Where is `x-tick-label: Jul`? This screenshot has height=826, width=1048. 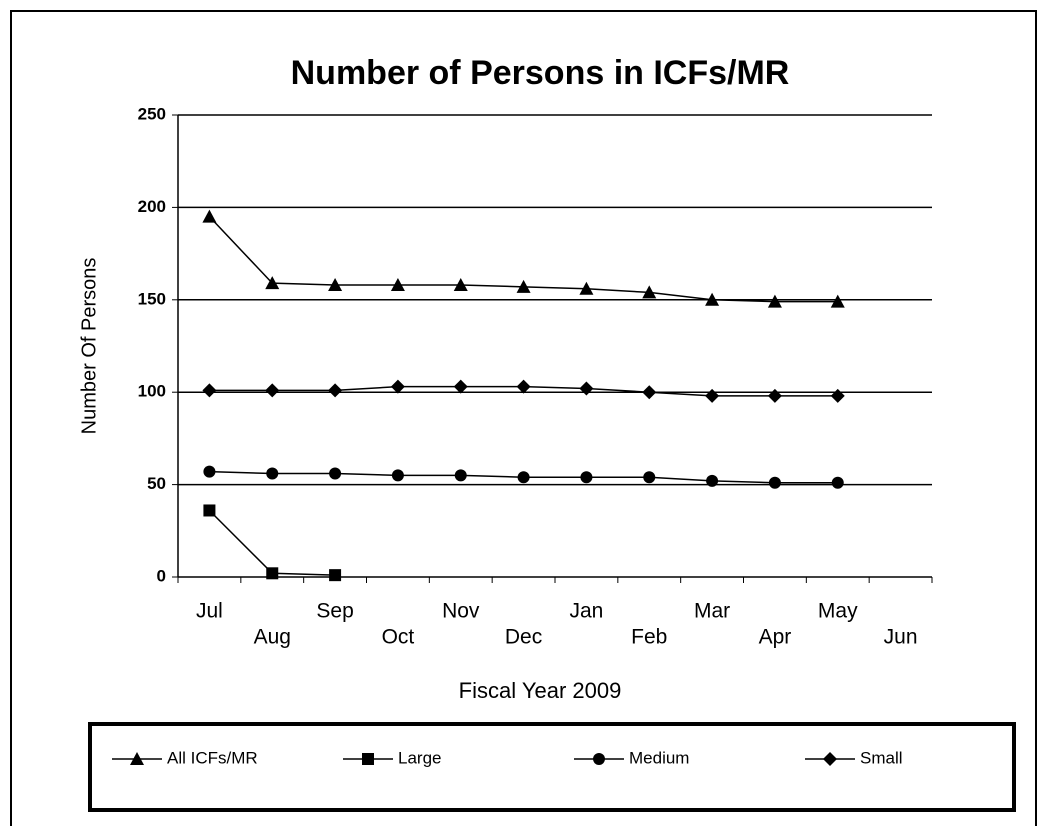
x-tick-label: Jul is located at coordinates (209, 611).